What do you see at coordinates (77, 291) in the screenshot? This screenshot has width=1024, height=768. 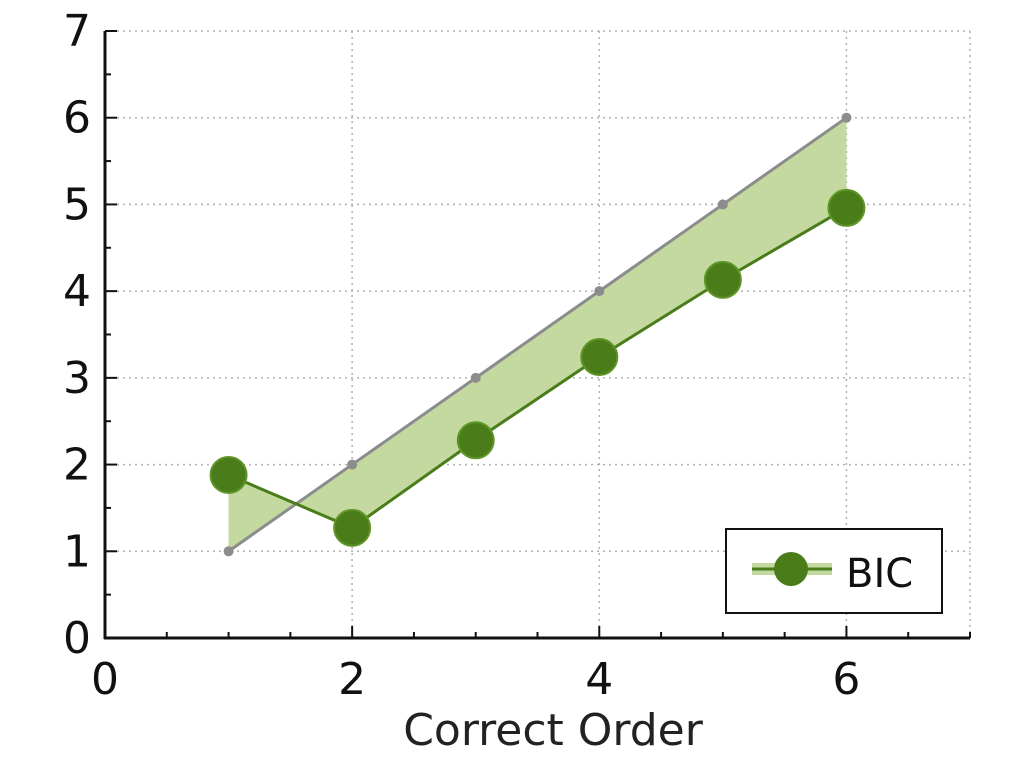 I see `y-tick-label: 4` at bounding box center [77, 291].